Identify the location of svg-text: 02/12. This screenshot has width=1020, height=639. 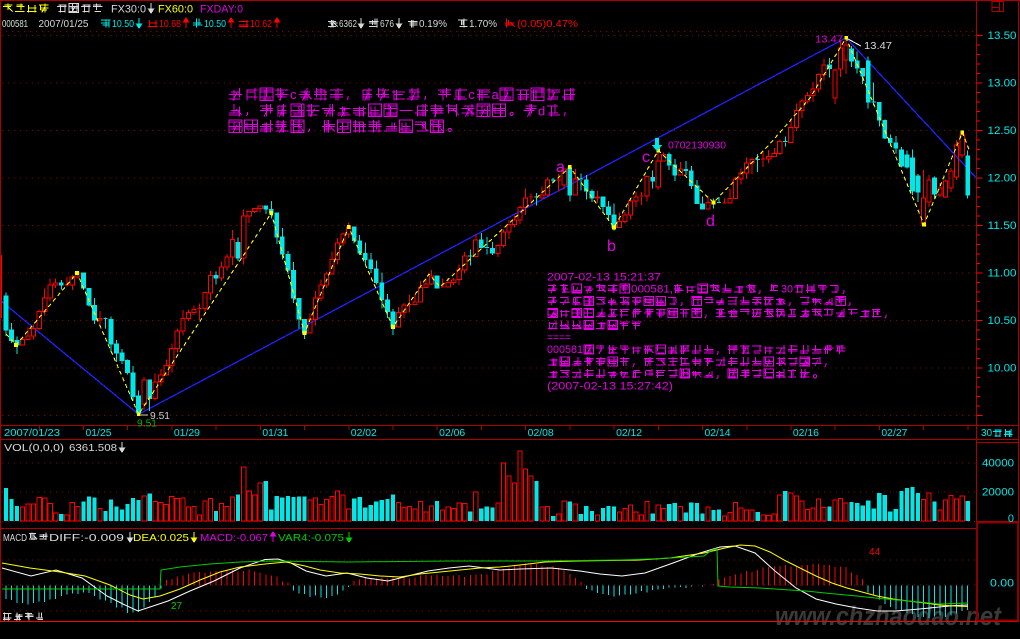
(629, 433).